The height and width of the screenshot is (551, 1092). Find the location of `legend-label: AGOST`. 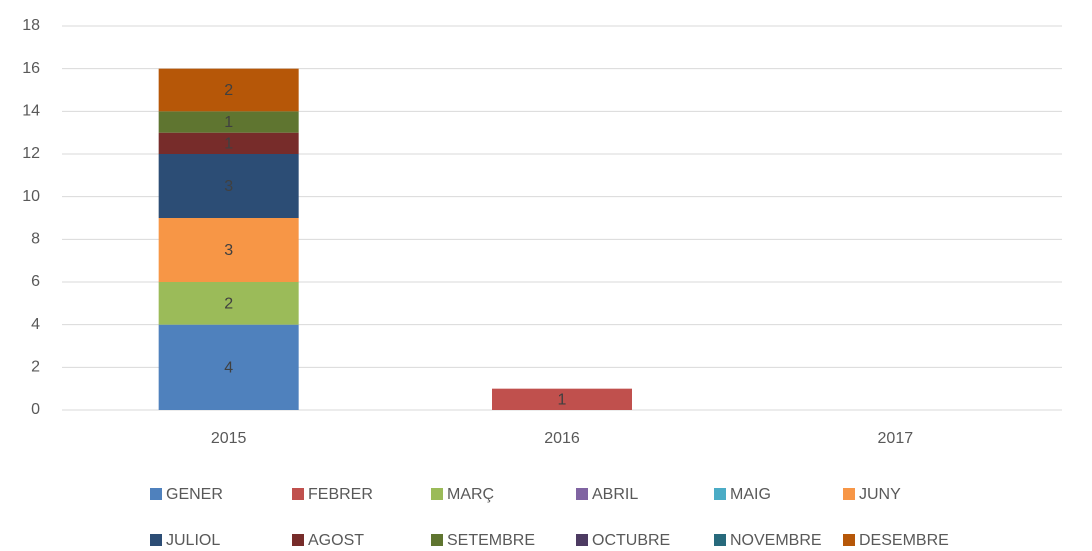

legend-label: AGOST is located at coordinates (336, 540).